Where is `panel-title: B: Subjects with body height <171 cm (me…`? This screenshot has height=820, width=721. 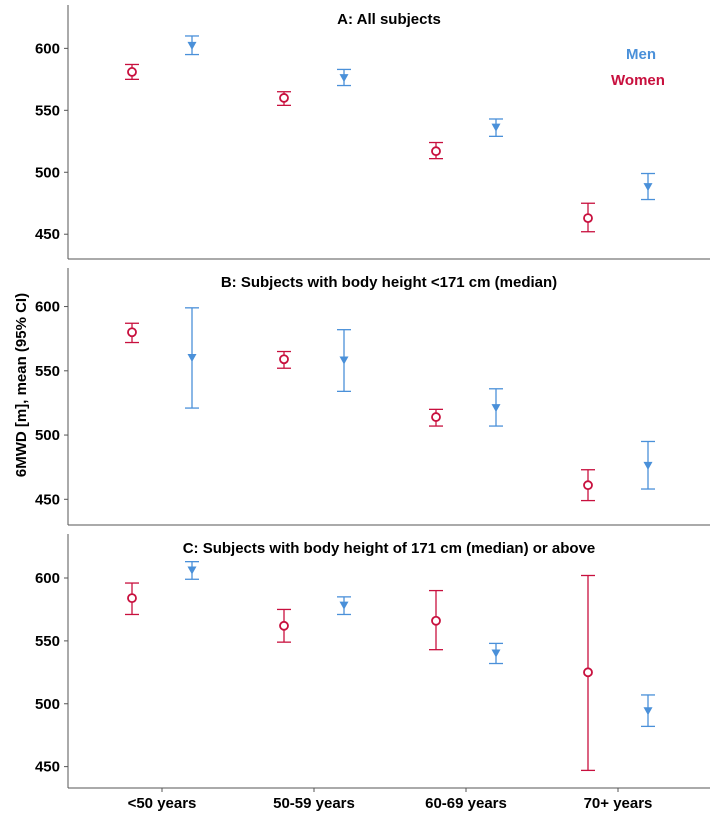
panel-title: B: Subjects with body height <171 cm (me… is located at coordinates (389, 282).